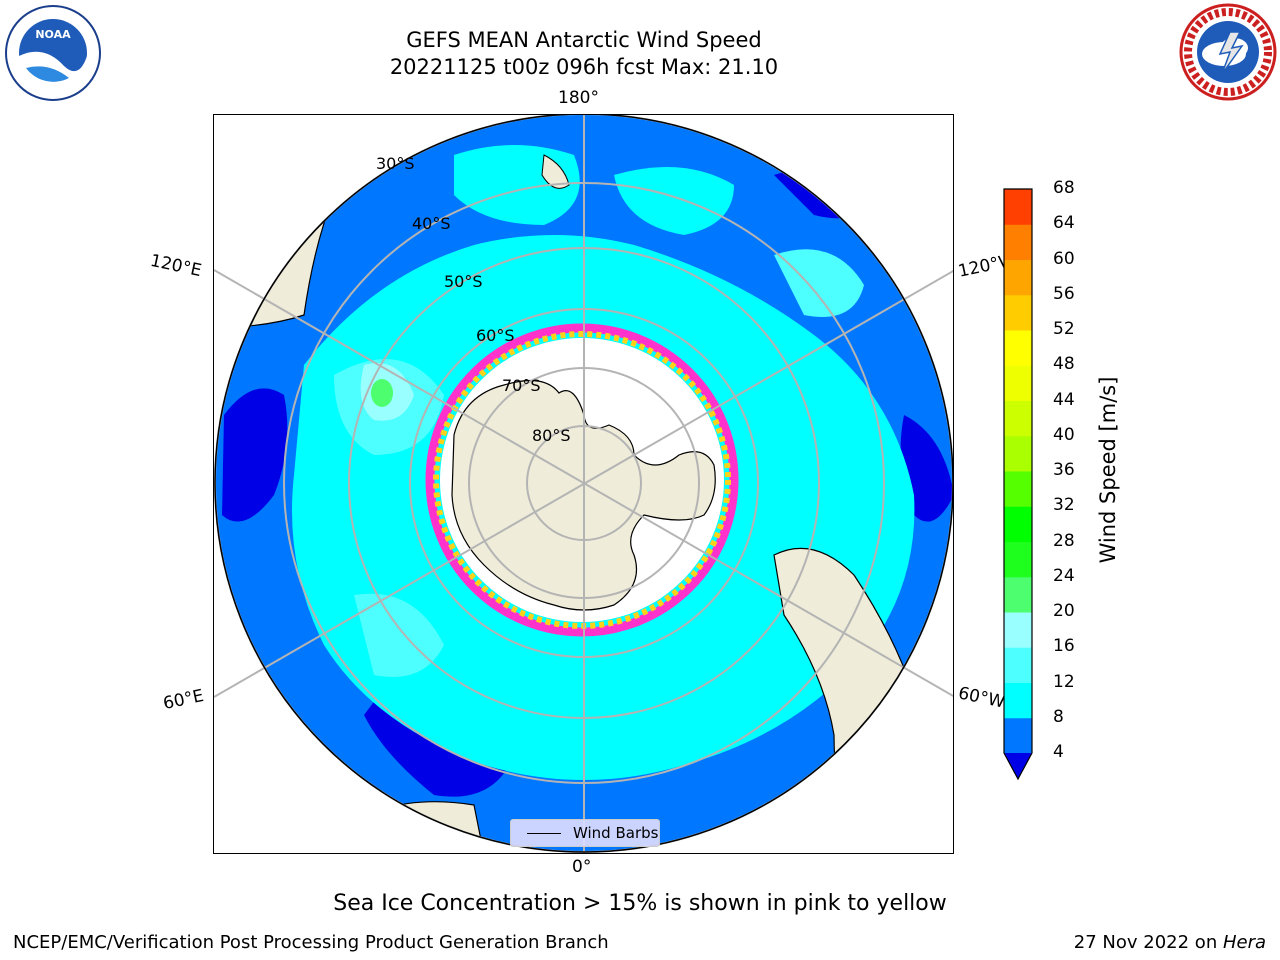  I want to click on chart-title: GEFS MEAN Antarctic Wind Speed, so click(584, 40).